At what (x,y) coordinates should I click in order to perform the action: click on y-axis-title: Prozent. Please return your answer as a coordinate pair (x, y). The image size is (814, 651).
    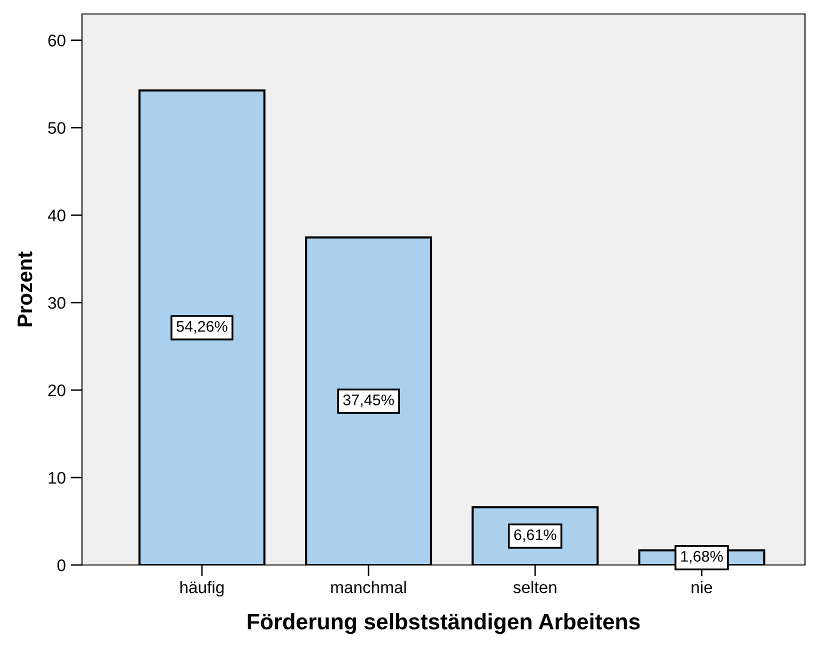
    Looking at the image, I should click on (25, 289).